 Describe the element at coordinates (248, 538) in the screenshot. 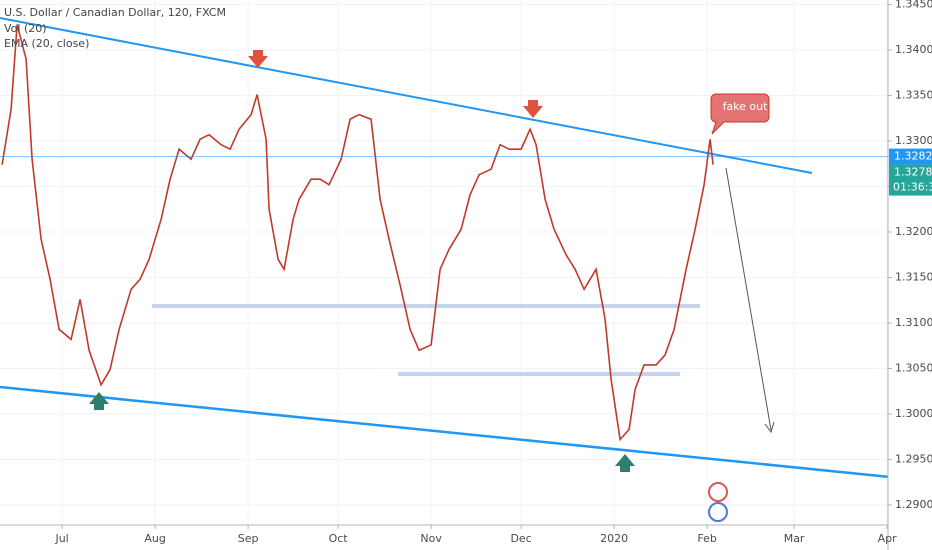

I see `x-tick-label: Sep` at that location.